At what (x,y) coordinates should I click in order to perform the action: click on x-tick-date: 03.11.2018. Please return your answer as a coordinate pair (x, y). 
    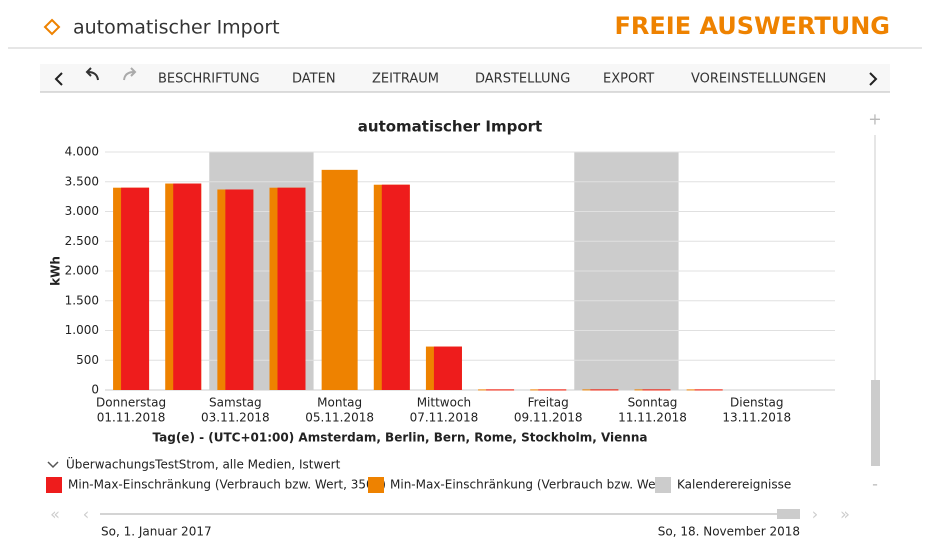
    Looking at the image, I should click on (235, 418).